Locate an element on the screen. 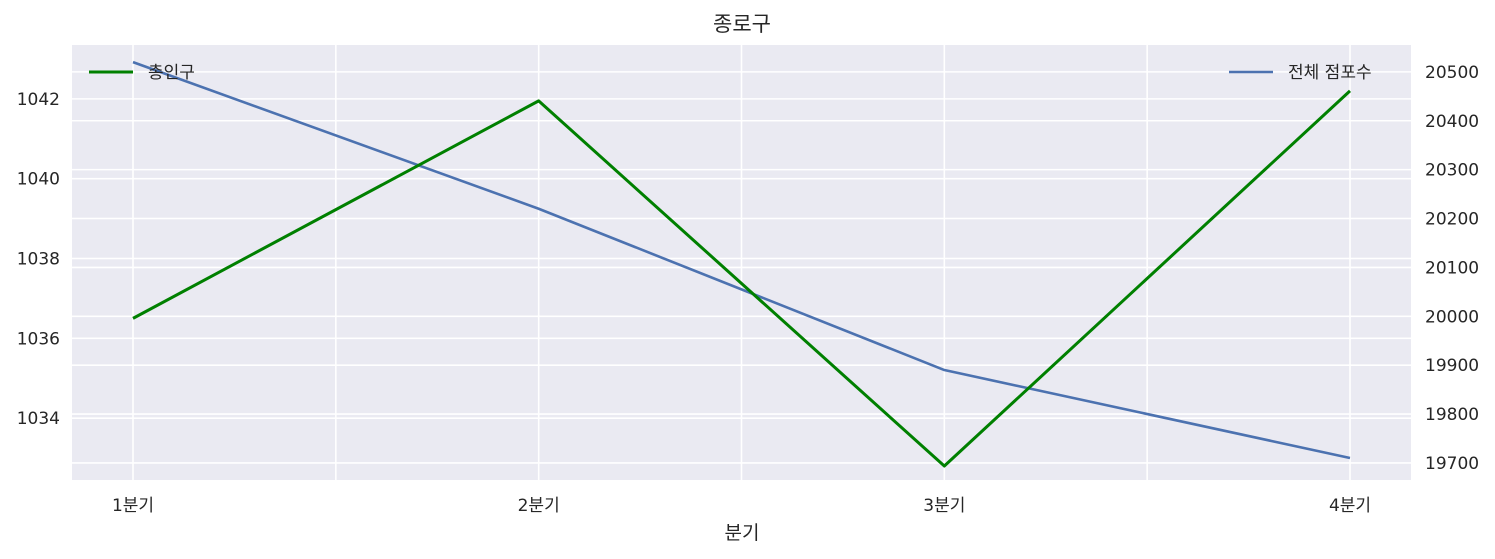 This screenshot has width=1495, height=559. right-tick-label: 20300 is located at coordinates (1452, 171).